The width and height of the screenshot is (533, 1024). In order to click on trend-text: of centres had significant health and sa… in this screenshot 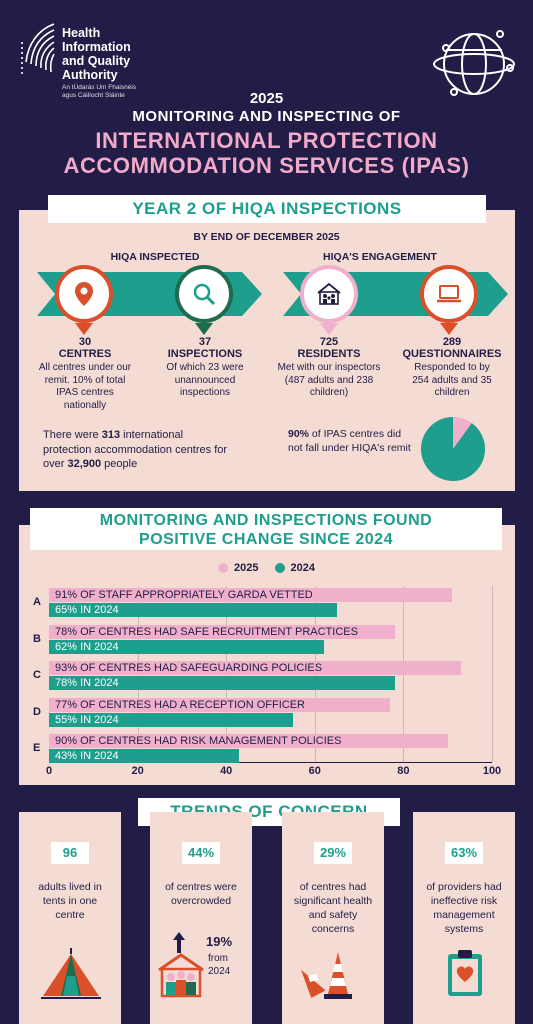, I will do `click(333, 908)`.